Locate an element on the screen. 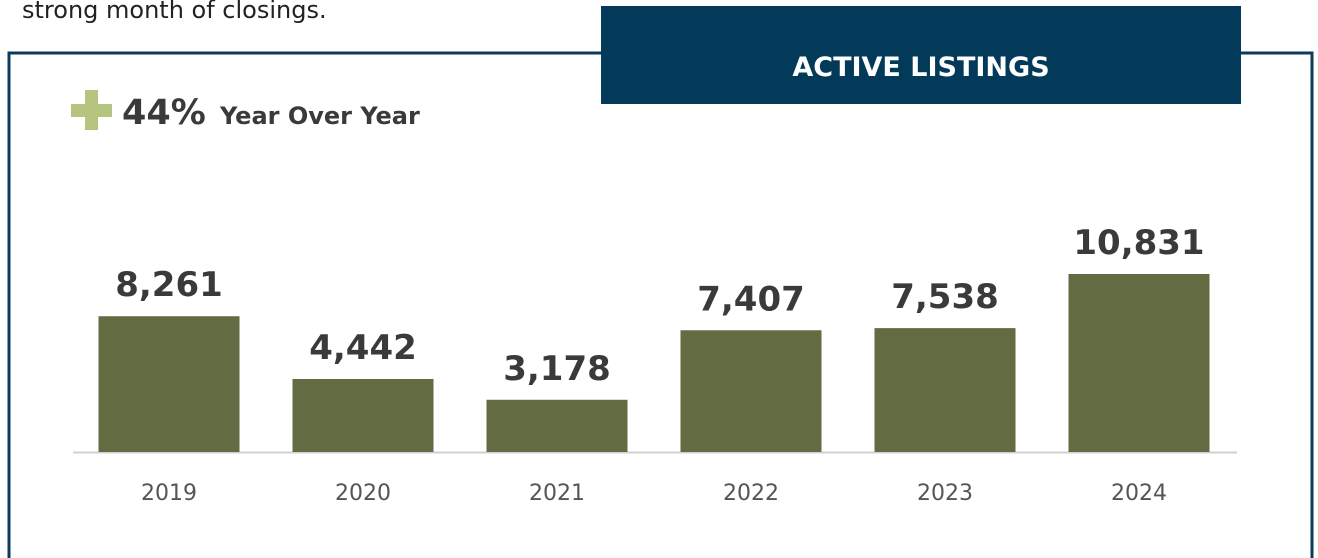 The height and width of the screenshot is (558, 1318). x-tick-label: 2023 is located at coordinates (945, 493).